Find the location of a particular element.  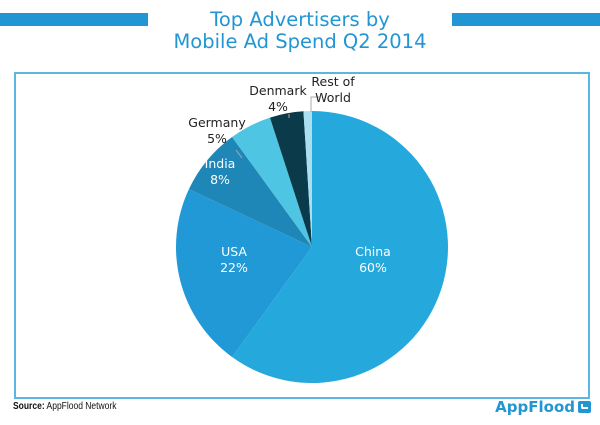

leader-line-germany is located at coordinates (239, 154).